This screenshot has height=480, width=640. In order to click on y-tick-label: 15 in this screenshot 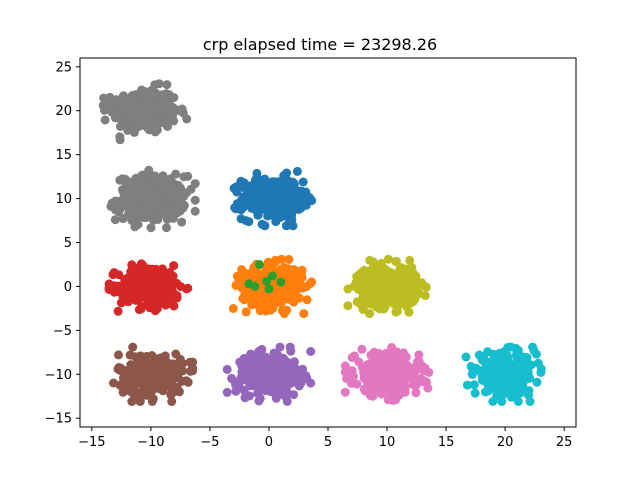, I will do `click(63, 155)`.